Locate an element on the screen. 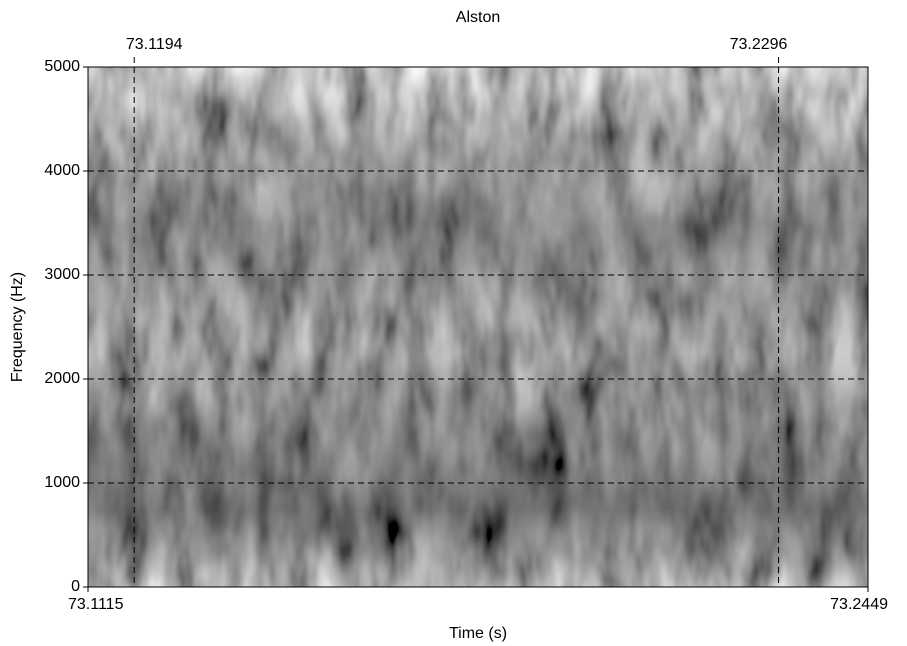 The image size is (907, 646). y-tick-label: 5000 is located at coordinates (62, 66).